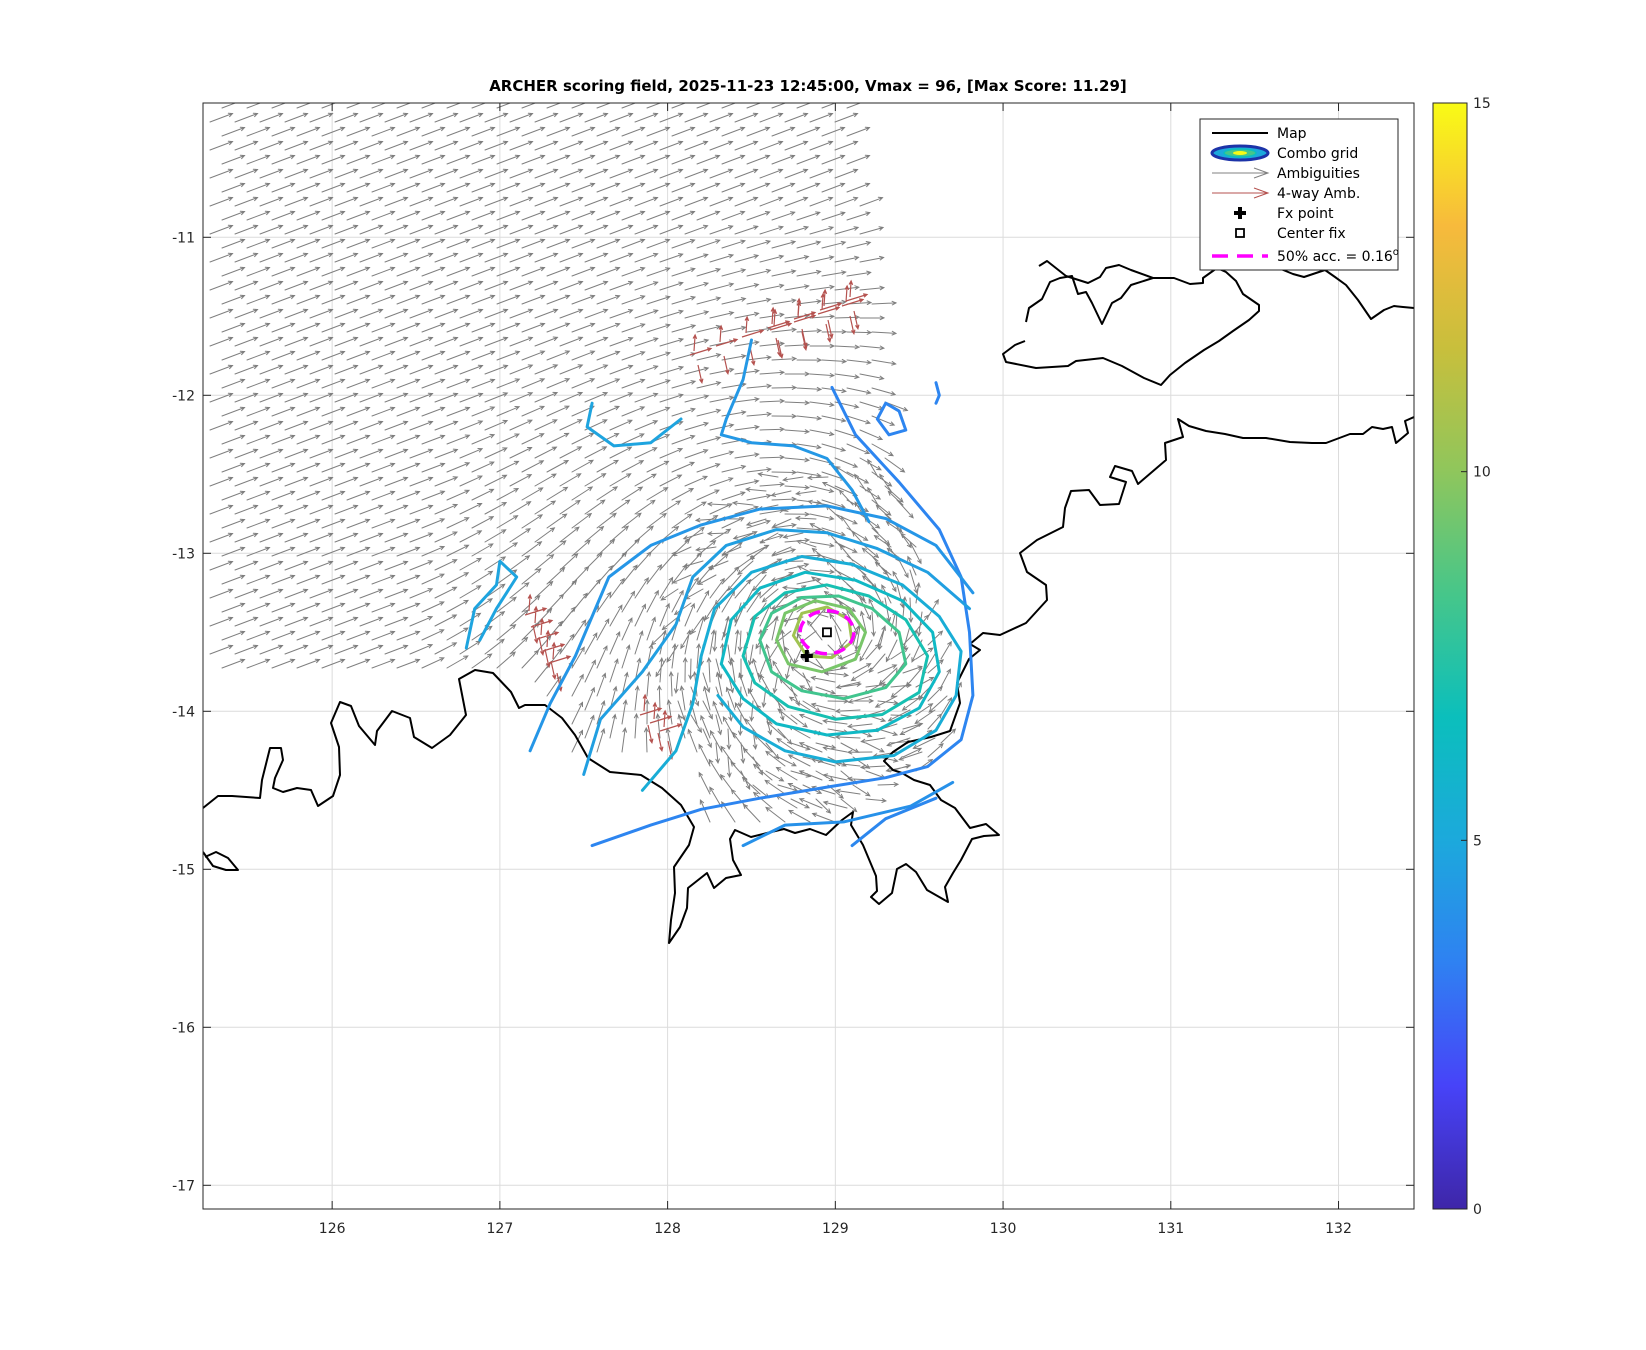 Image resolution: width=1646 pixels, height=1350 pixels. What do you see at coordinates (1240, 213) in the screenshot?
I see `legend-plus-icon` at bounding box center [1240, 213].